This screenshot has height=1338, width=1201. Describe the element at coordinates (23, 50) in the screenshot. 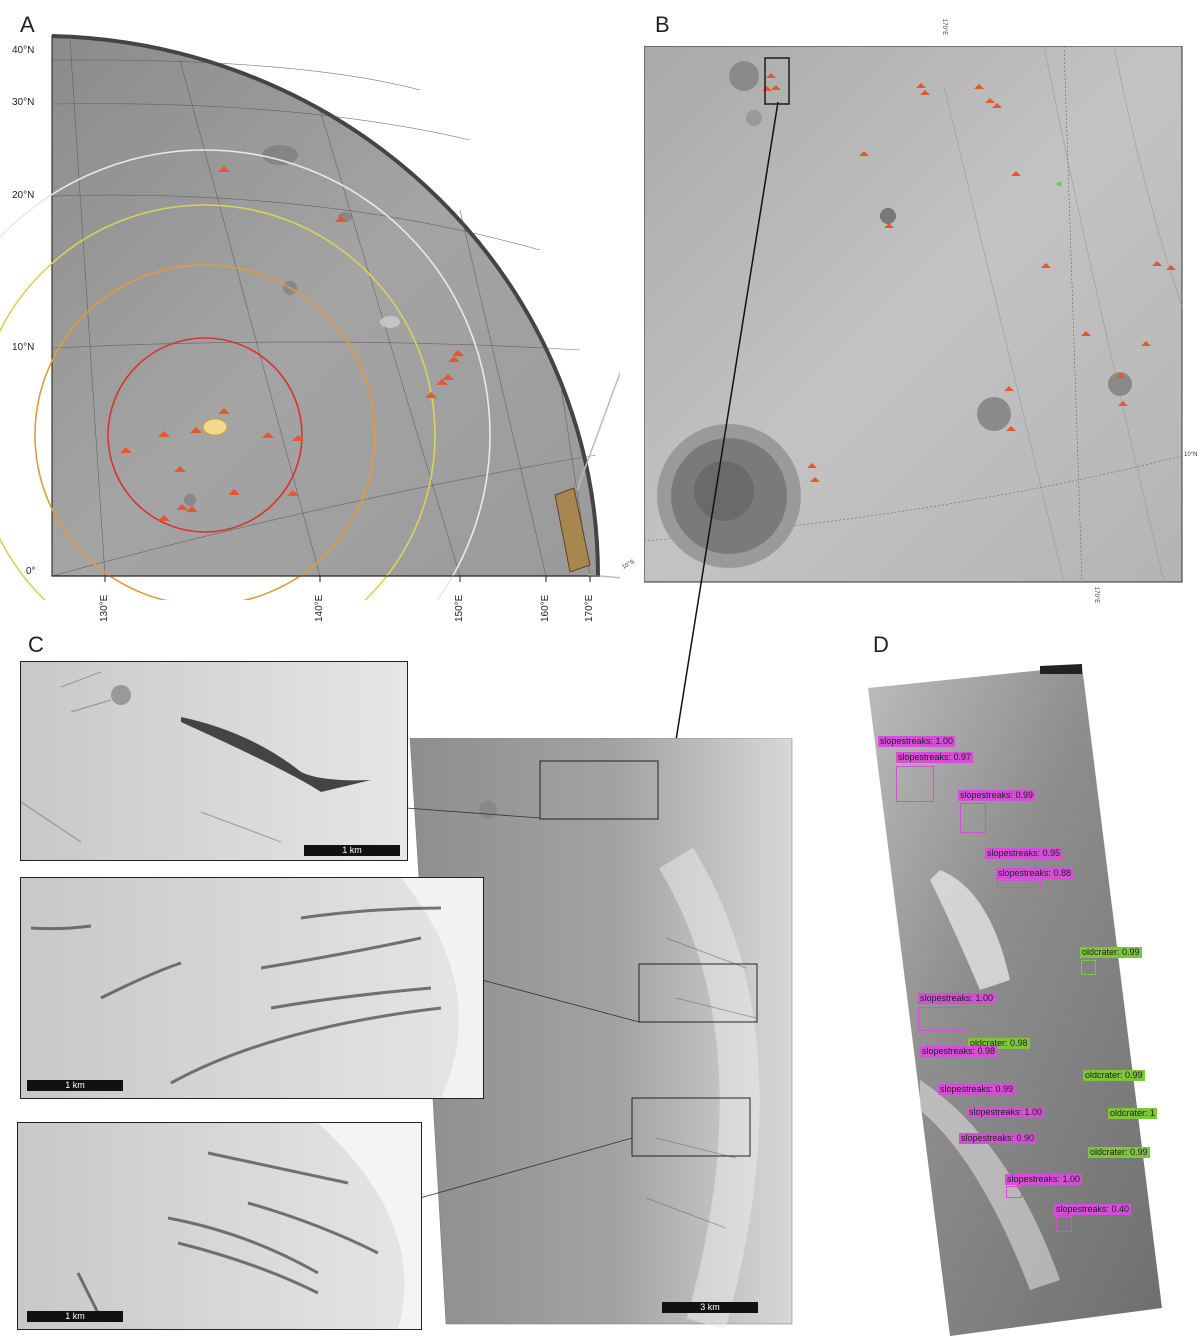

I see `lat-label-40: 40°N` at that location.